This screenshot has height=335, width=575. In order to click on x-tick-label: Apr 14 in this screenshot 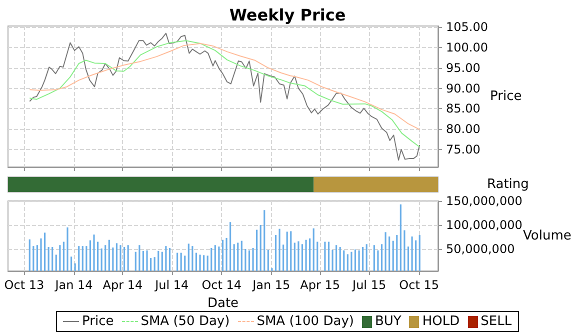, I will do `click(122, 285)`.